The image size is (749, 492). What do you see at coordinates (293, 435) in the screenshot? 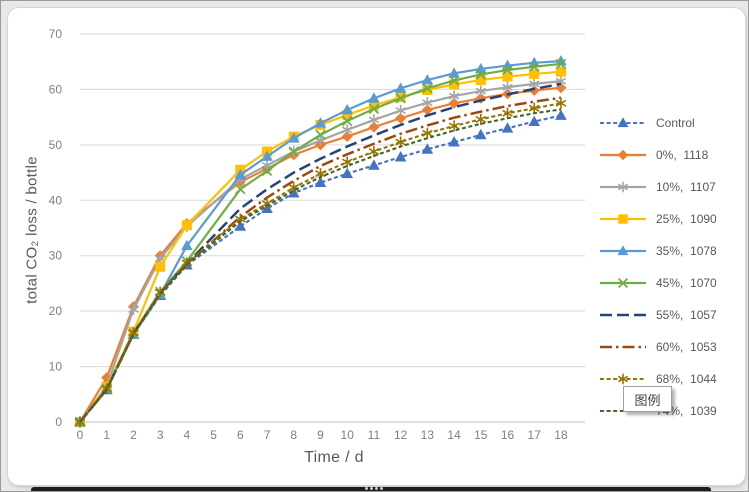
I see `x-tick-label: 8` at bounding box center [293, 435].